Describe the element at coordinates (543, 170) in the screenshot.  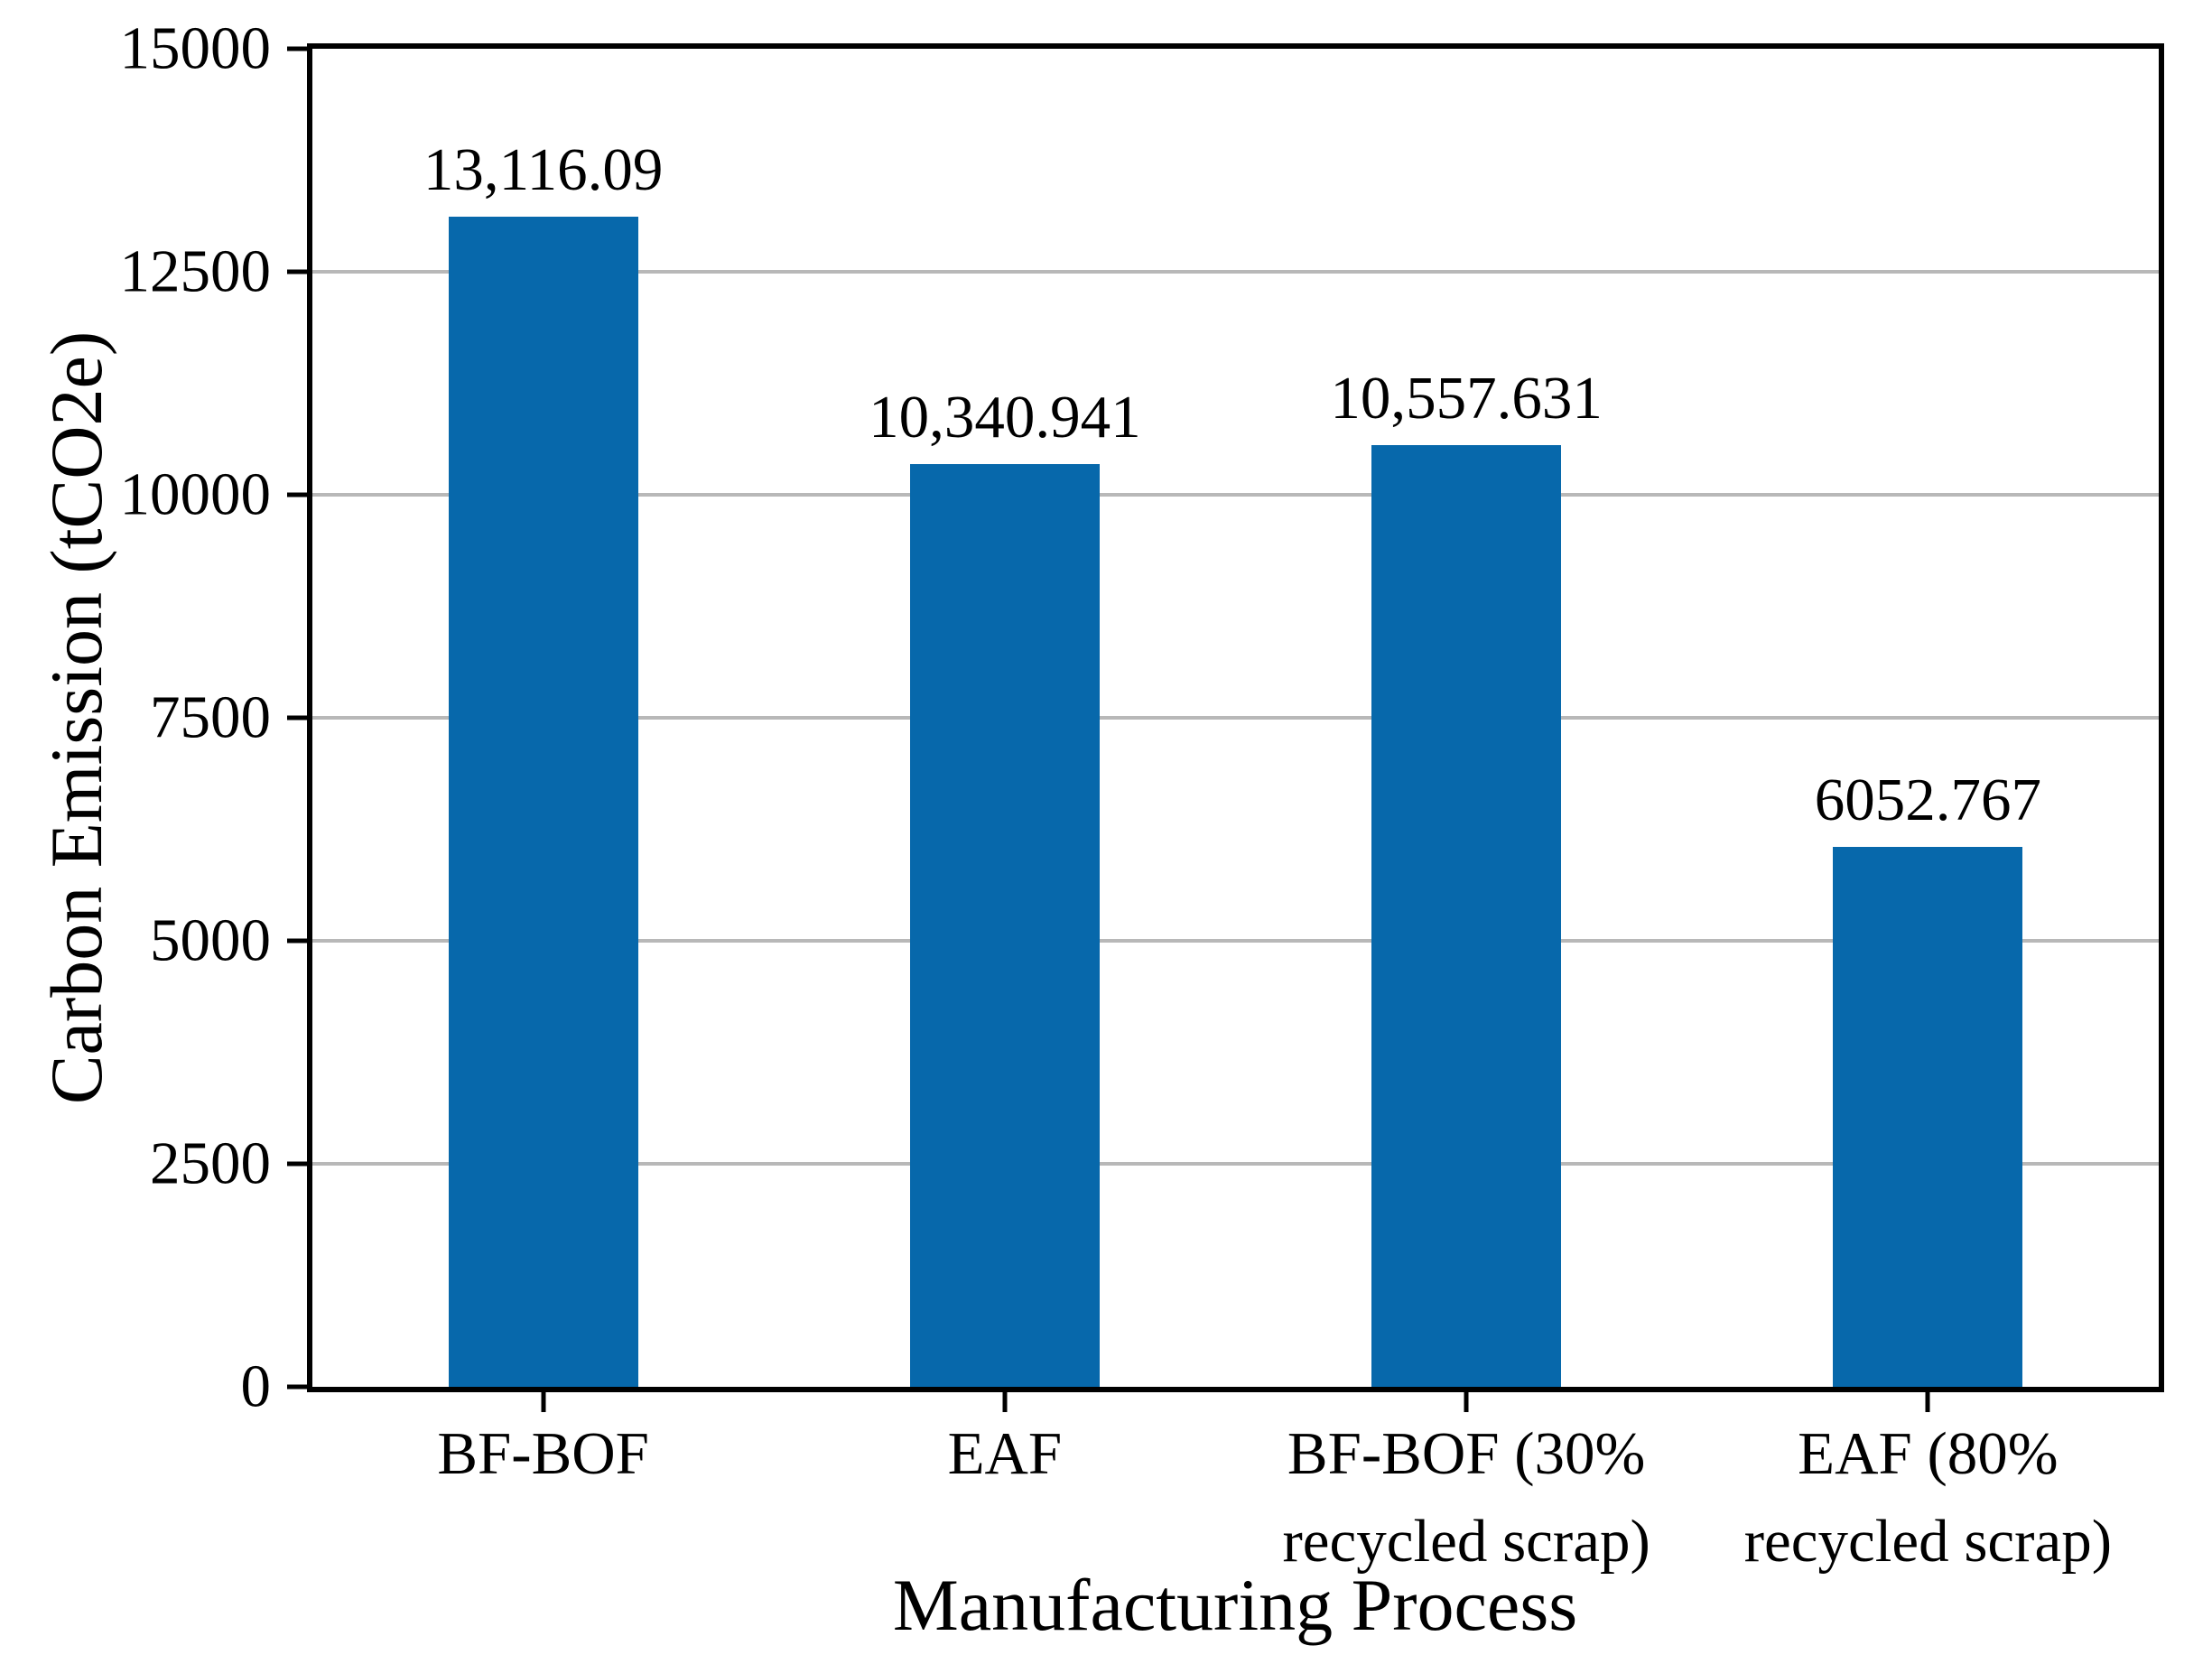
I see `bar-value-label: 13,116.09` at that location.